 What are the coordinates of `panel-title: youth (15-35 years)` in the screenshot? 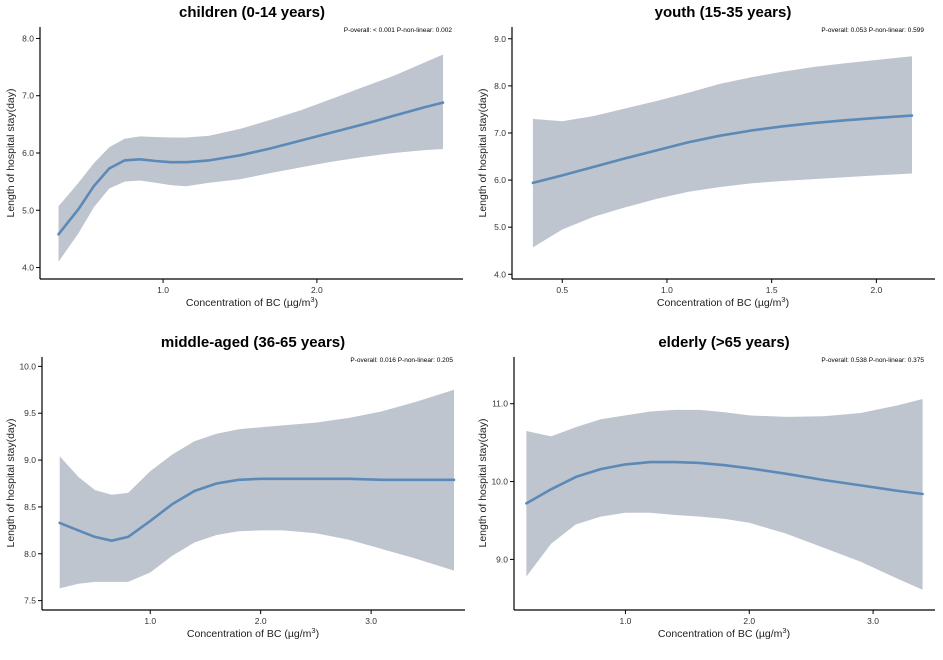 It's located at (723, 12).